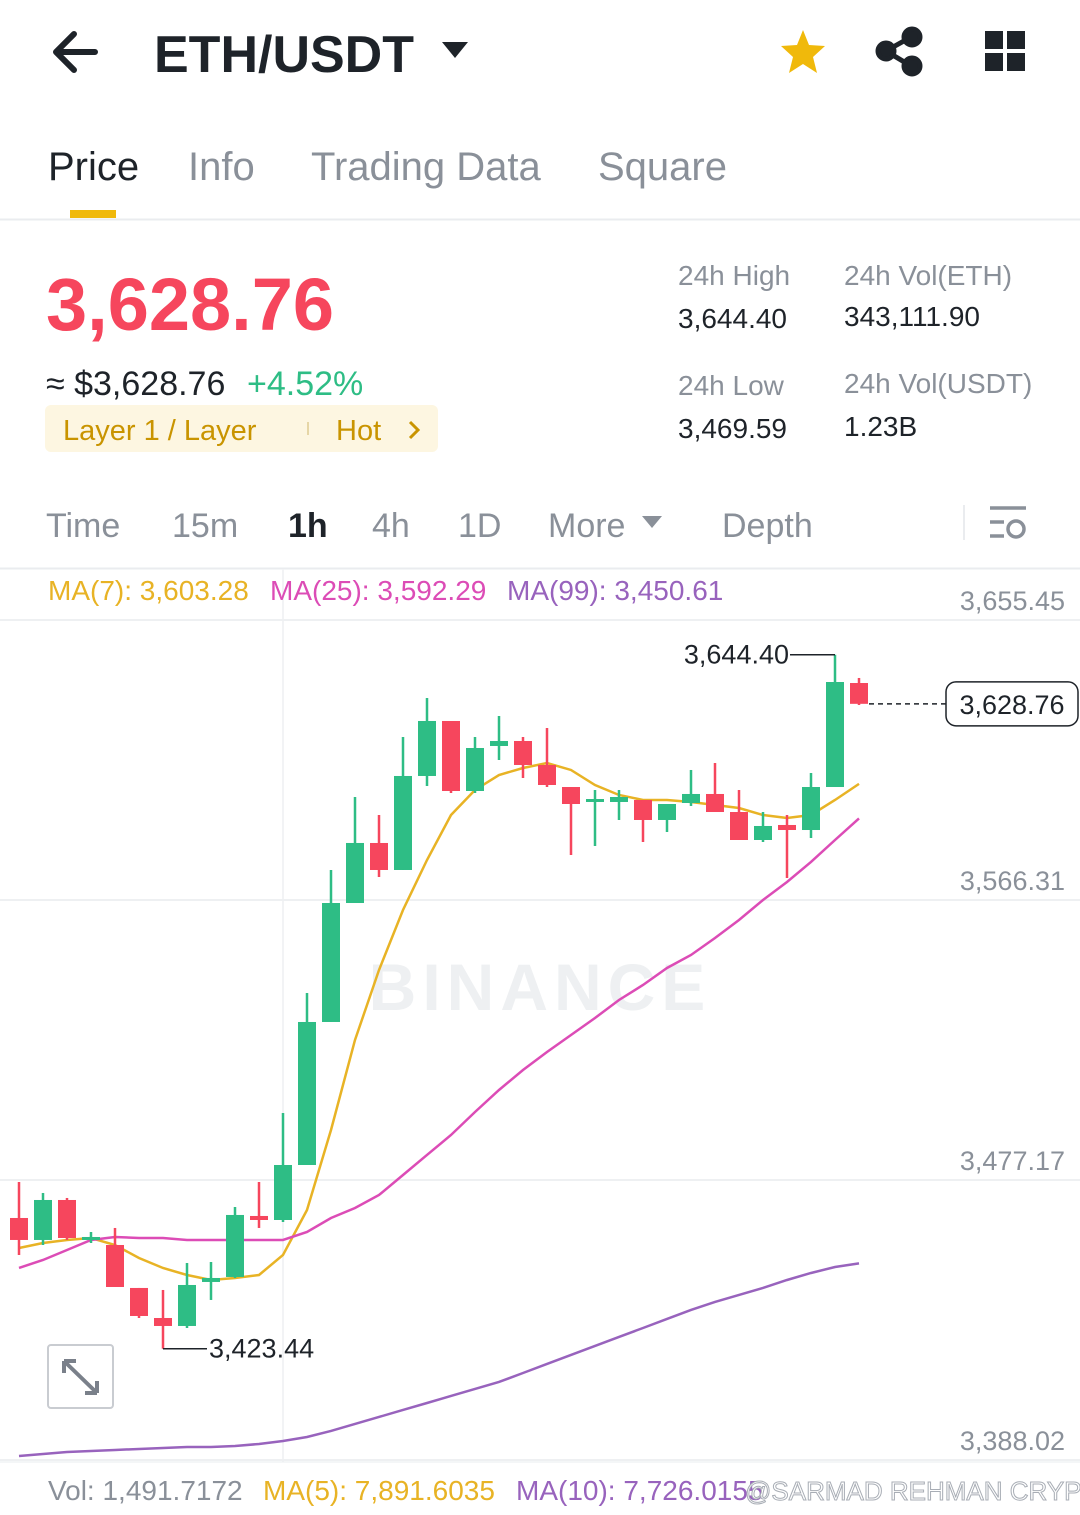  I want to click on tag-chevron, so click(414, 430).